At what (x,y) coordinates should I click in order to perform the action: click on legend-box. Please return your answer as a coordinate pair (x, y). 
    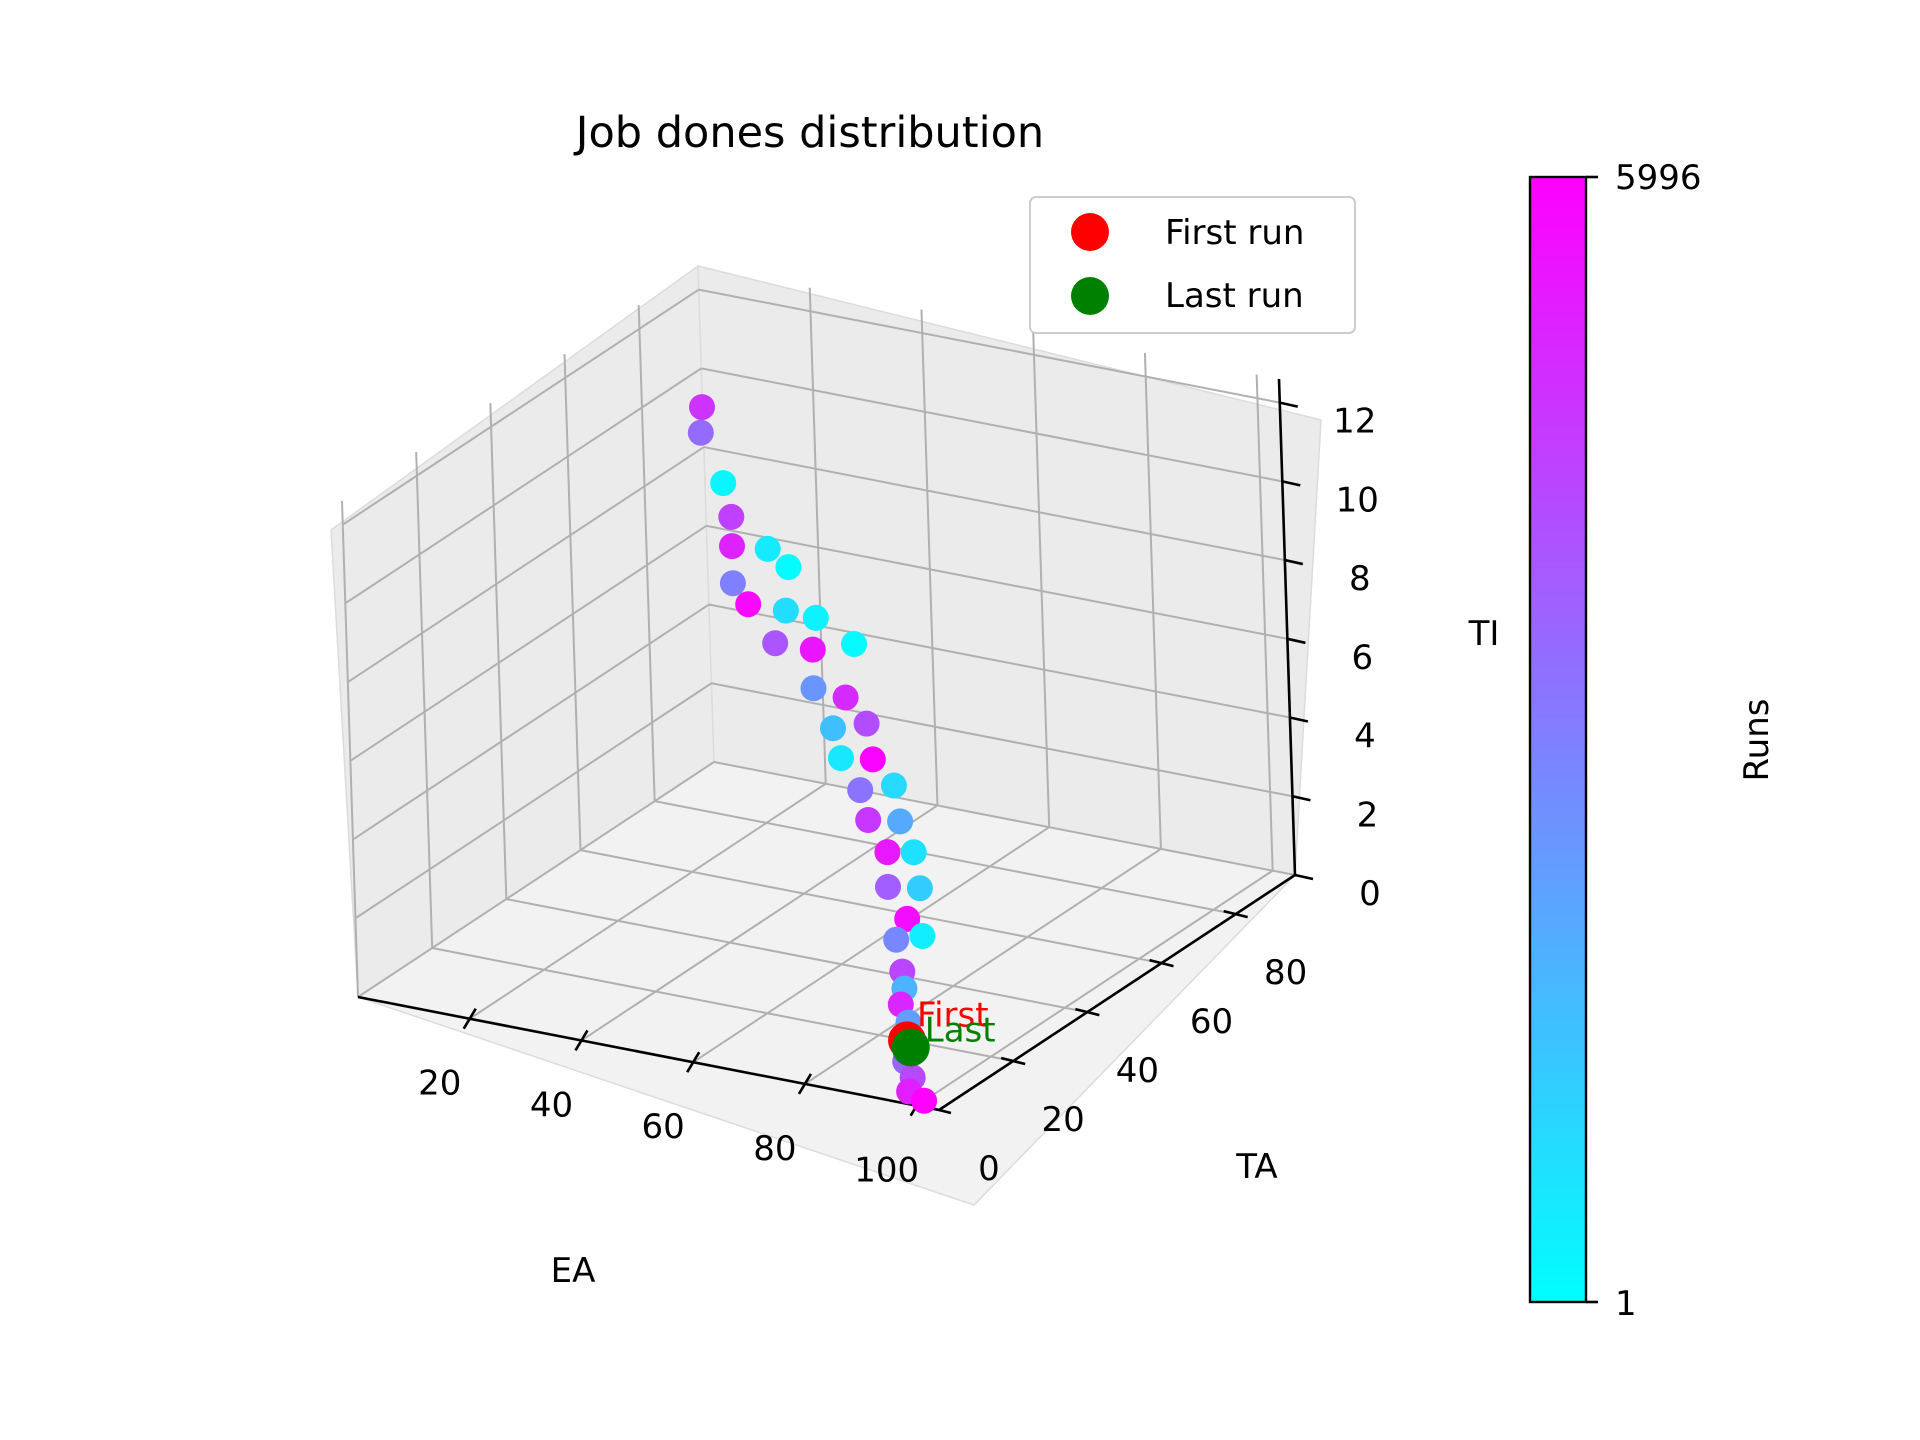
    Looking at the image, I should click on (1192, 265).